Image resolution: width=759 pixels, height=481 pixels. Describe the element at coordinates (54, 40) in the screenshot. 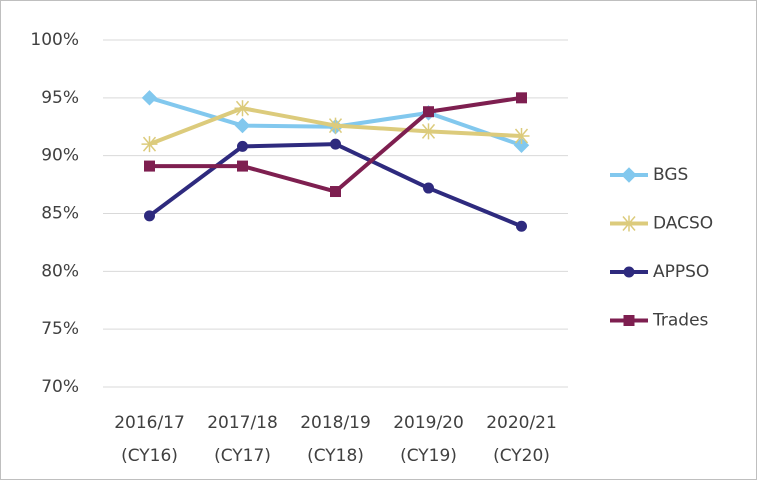

I see `y-tick-label: 100%` at that location.